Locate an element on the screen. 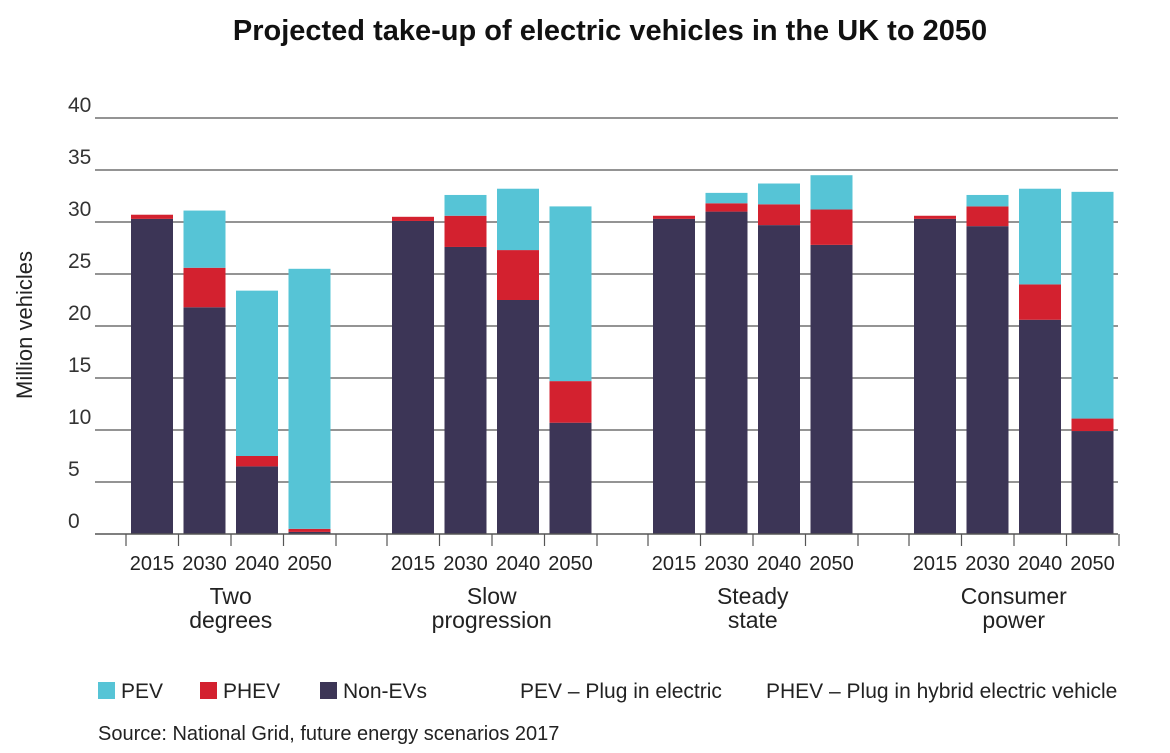  bar-pev-consumer-power-2050 is located at coordinates (1092, 305).